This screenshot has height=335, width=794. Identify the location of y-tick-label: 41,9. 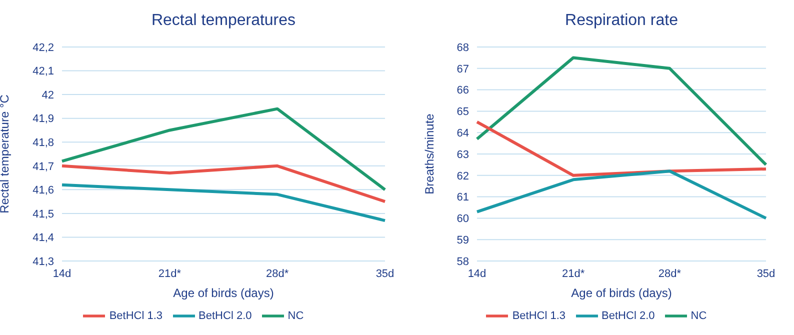
(43, 119).